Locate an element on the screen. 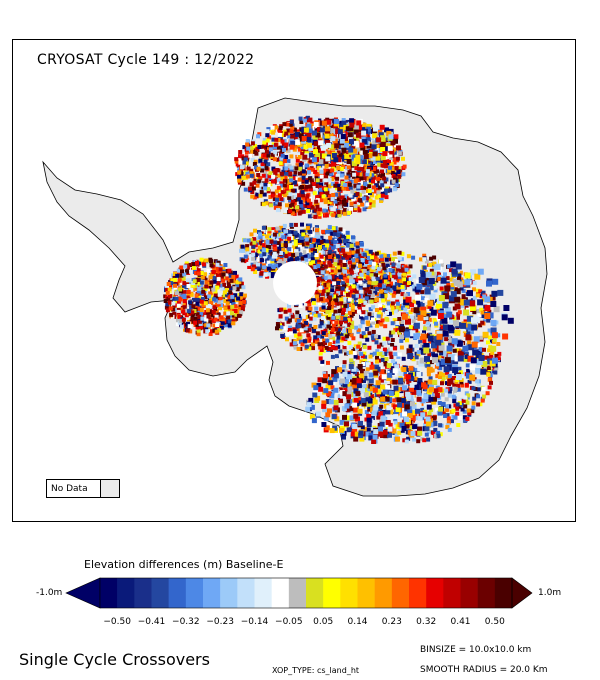 The width and height of the screenshot is (600, 680). colorbar-tick-label: −0.05 is located at coordinates (289, 622).